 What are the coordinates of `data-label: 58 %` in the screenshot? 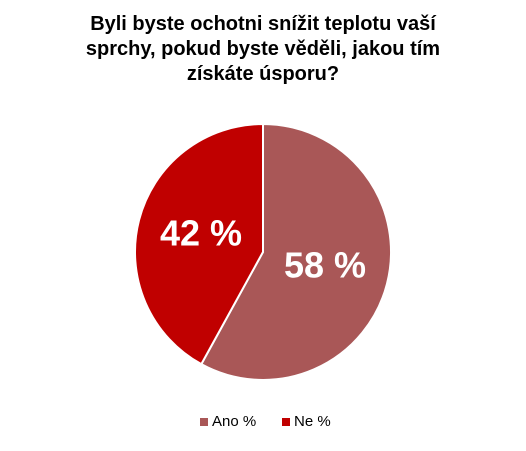 It's located at (325, 264).